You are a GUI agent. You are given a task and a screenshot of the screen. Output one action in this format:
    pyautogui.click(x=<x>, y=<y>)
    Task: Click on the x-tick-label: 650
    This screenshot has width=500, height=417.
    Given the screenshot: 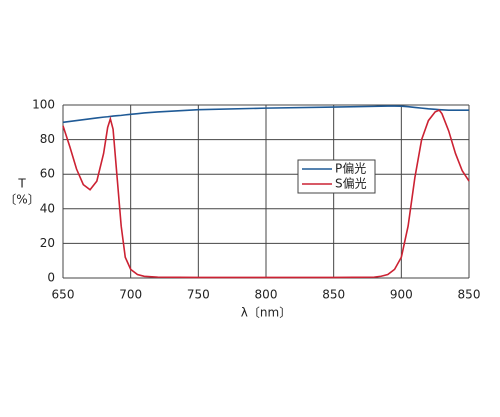 What is the action you would take?
    pyautogui.click(x=63, y=295)
    